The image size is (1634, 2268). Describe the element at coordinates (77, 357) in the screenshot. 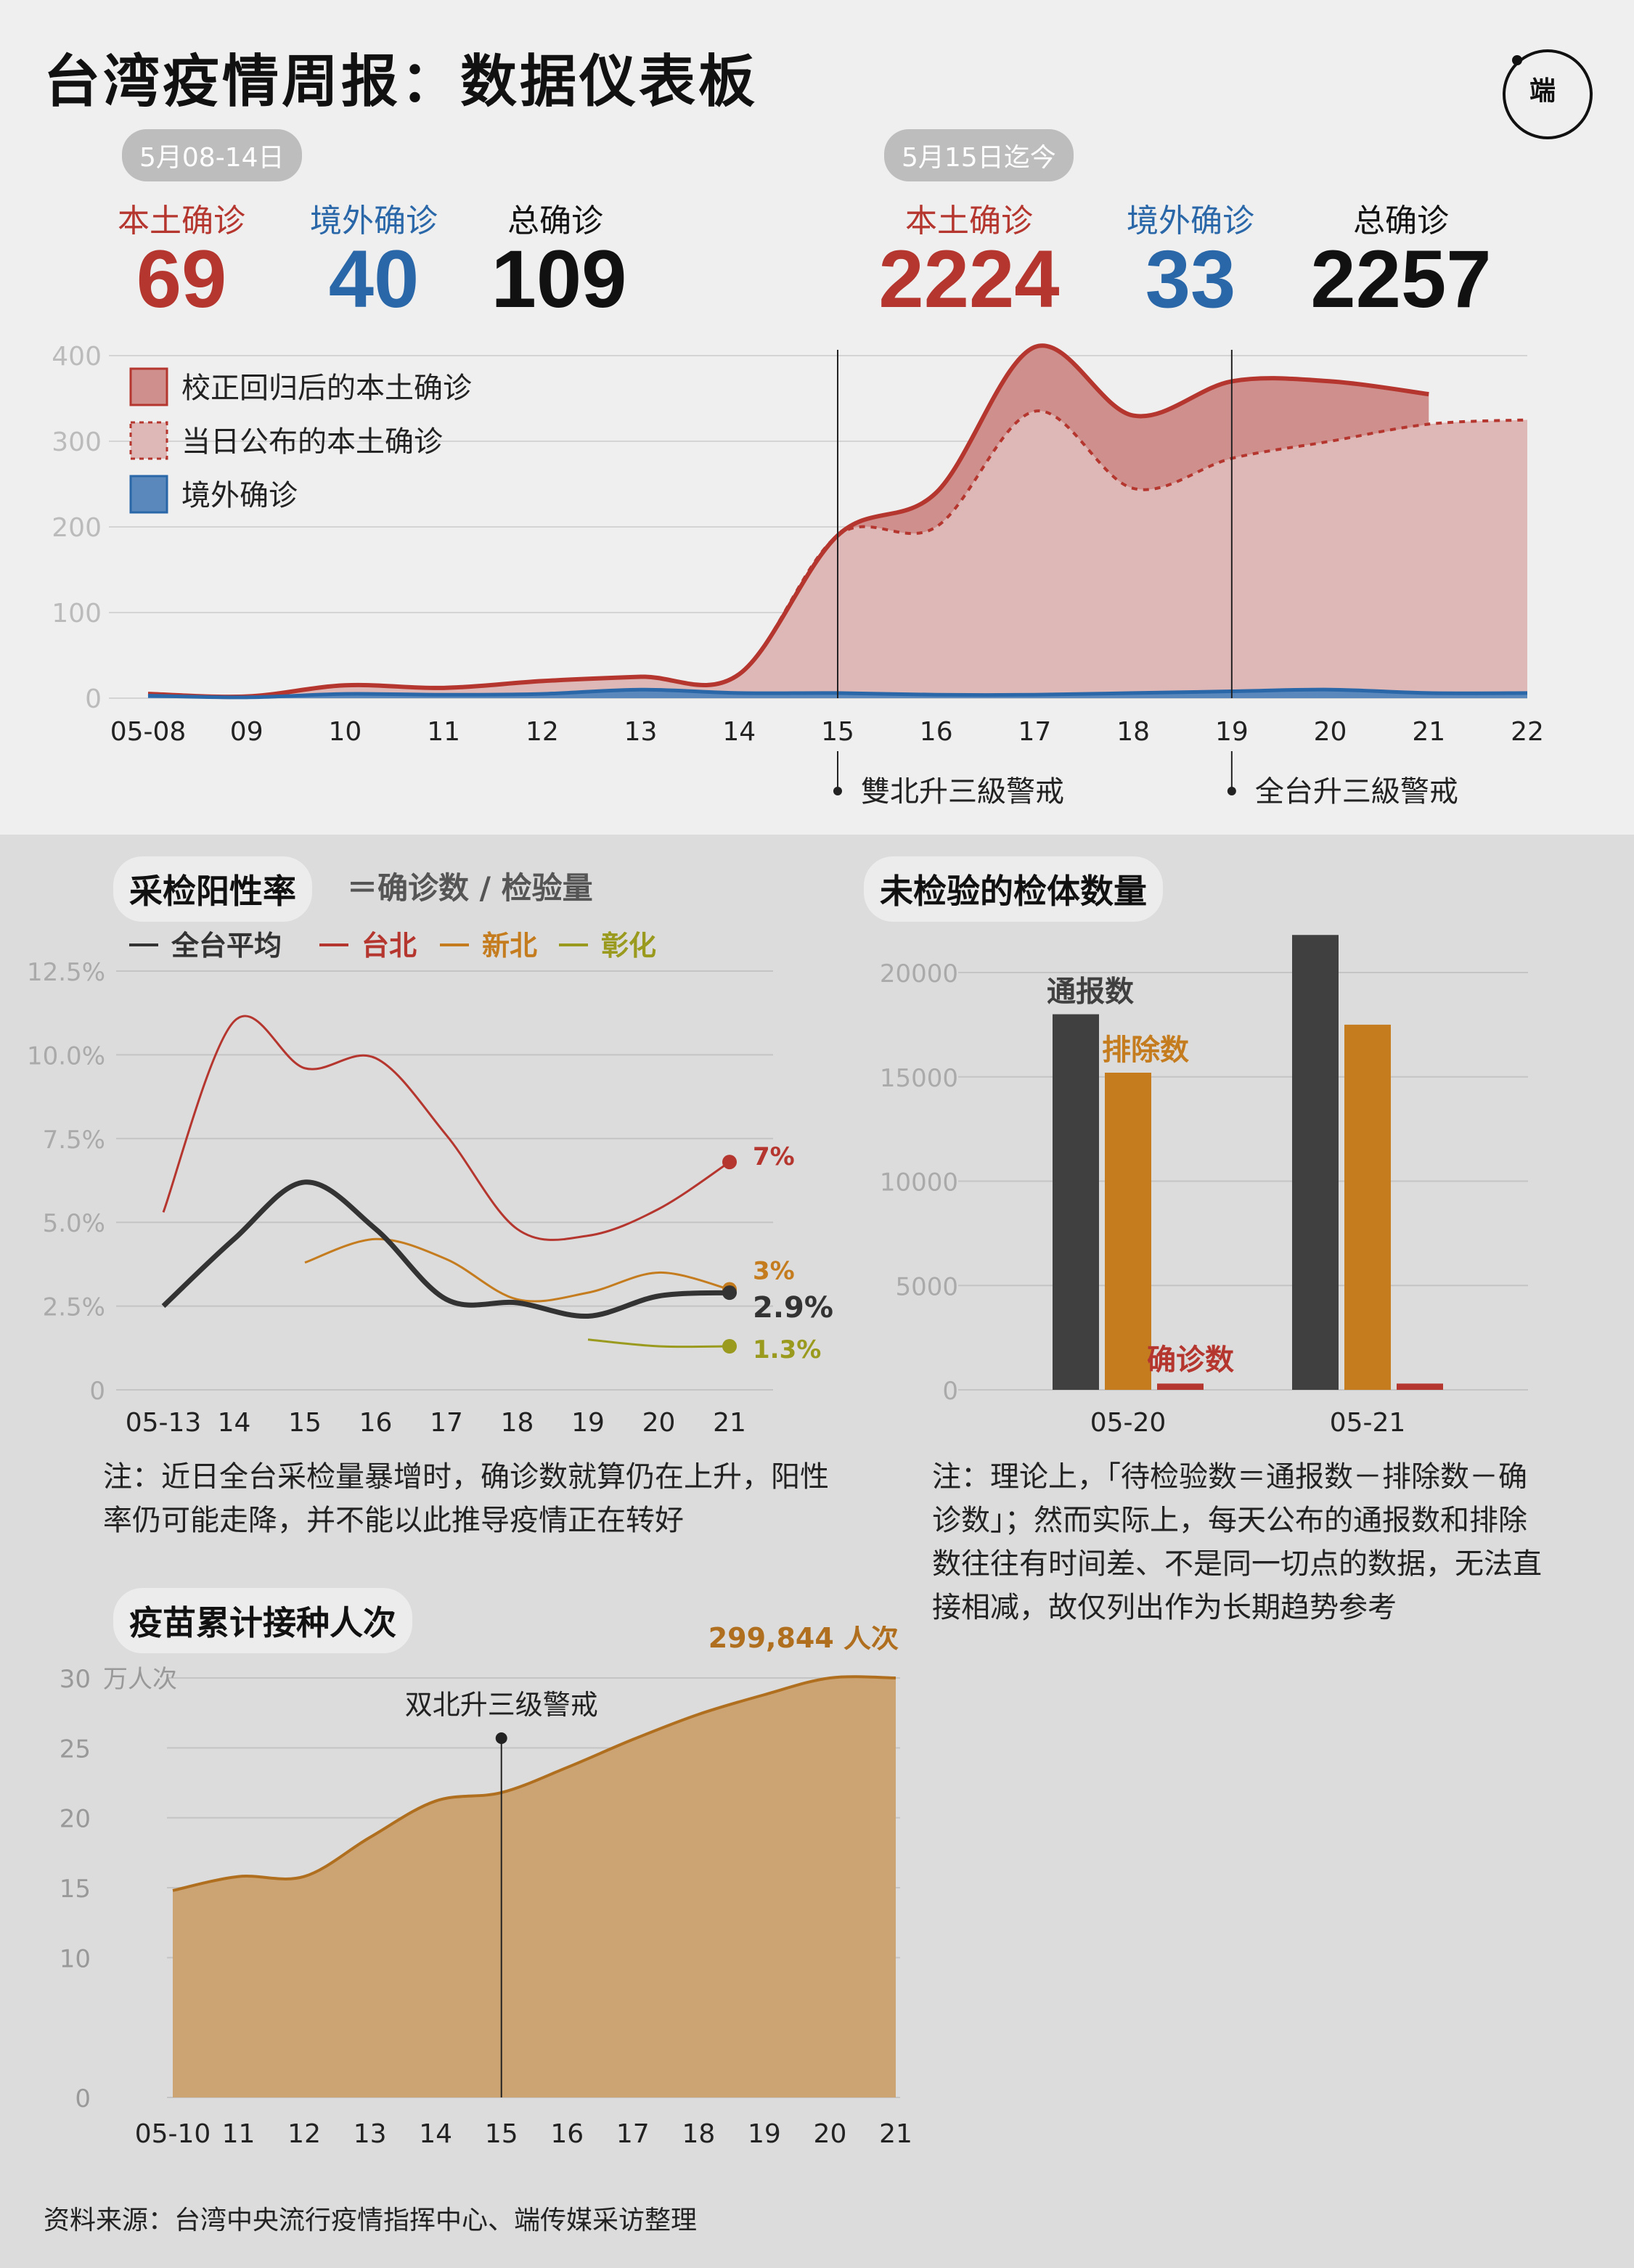

I see `y-tick-label: 400` at that location.